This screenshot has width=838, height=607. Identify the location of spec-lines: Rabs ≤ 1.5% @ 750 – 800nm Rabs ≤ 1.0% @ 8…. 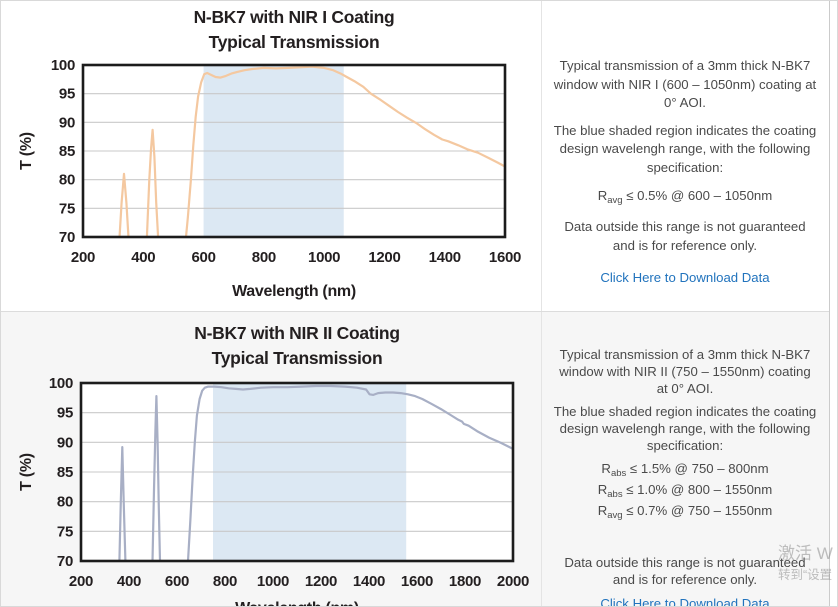
(685, 492).